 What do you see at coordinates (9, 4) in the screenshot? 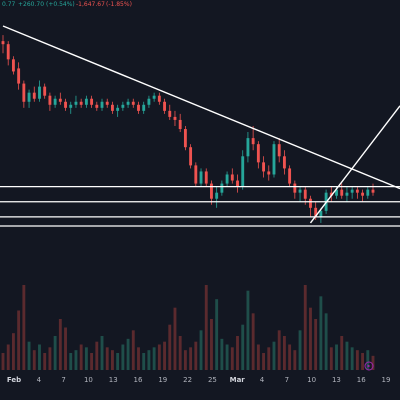
I see `price-fragment: 0.77` at bounding box center [9, 4].